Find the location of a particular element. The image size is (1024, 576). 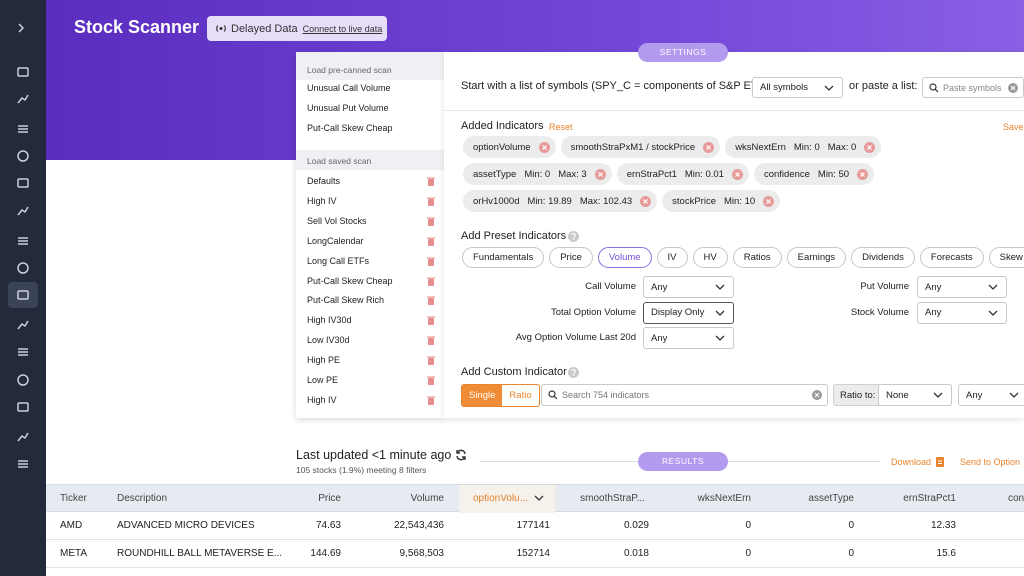

select: None is located at coordinates (915, 395).